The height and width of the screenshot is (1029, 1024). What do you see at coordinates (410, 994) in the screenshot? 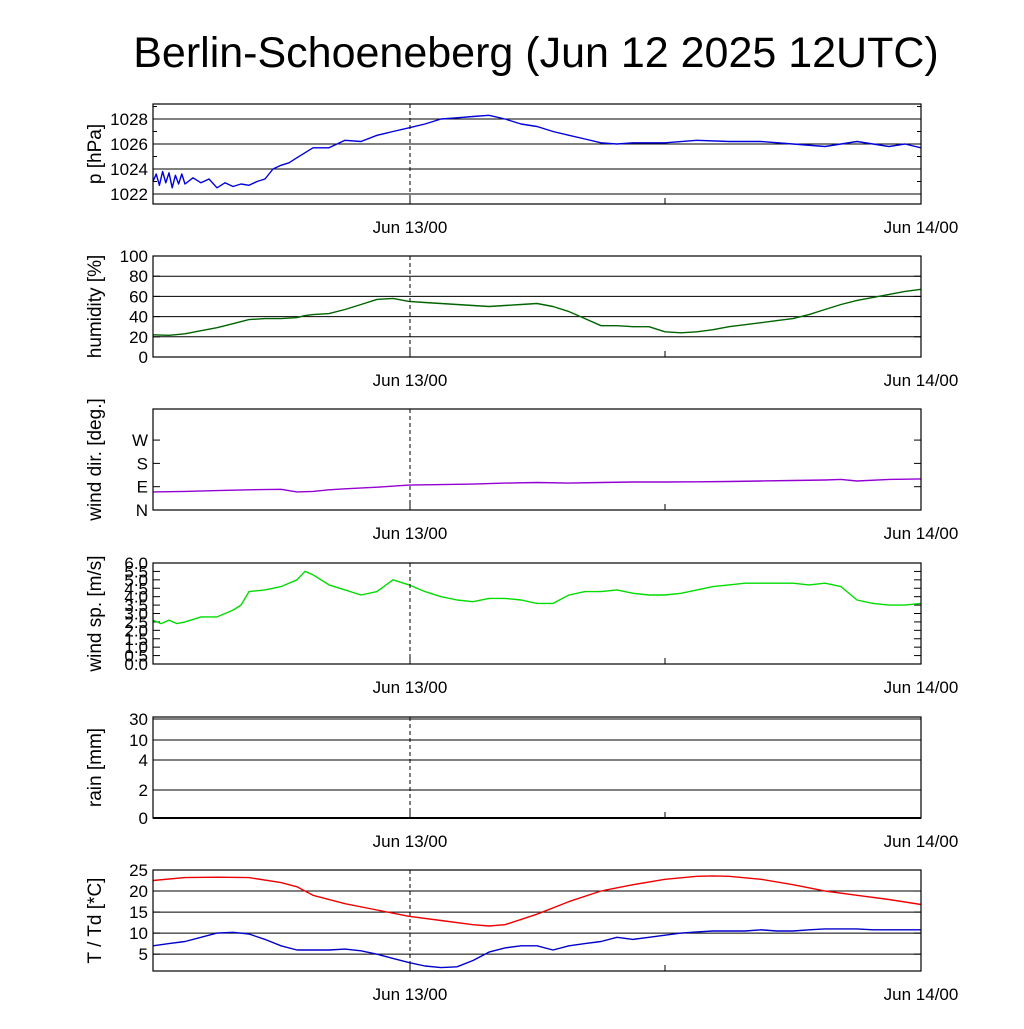
I see `x-tick-label-panel-6: Jun 13/00` at bounding box center [410, 994].